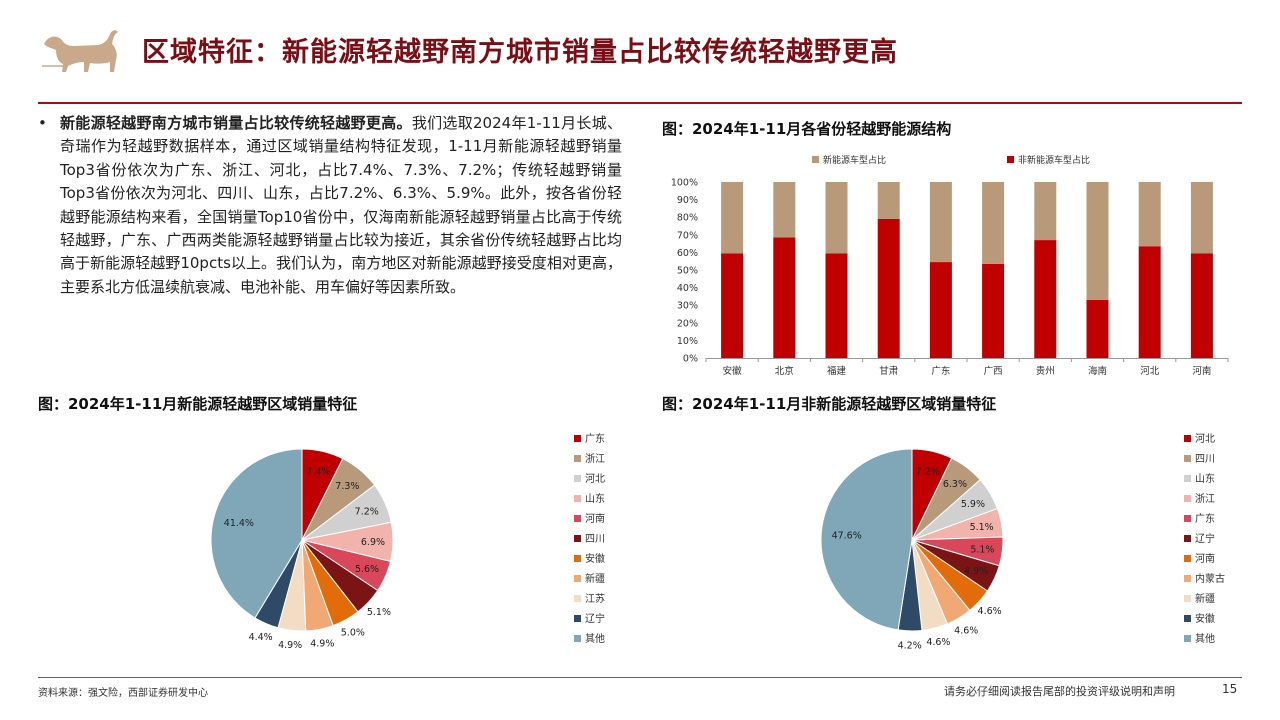  I want to click on x-tick-label: 河南, so click(1201, 371).